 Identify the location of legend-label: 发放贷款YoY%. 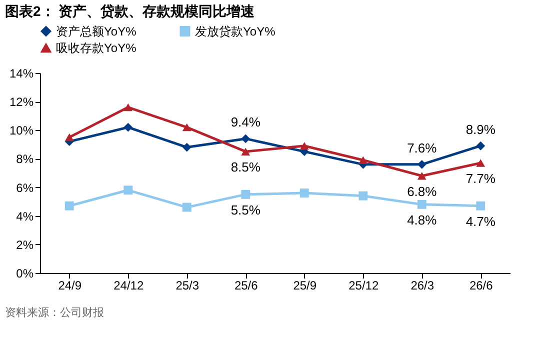
(235, 31).